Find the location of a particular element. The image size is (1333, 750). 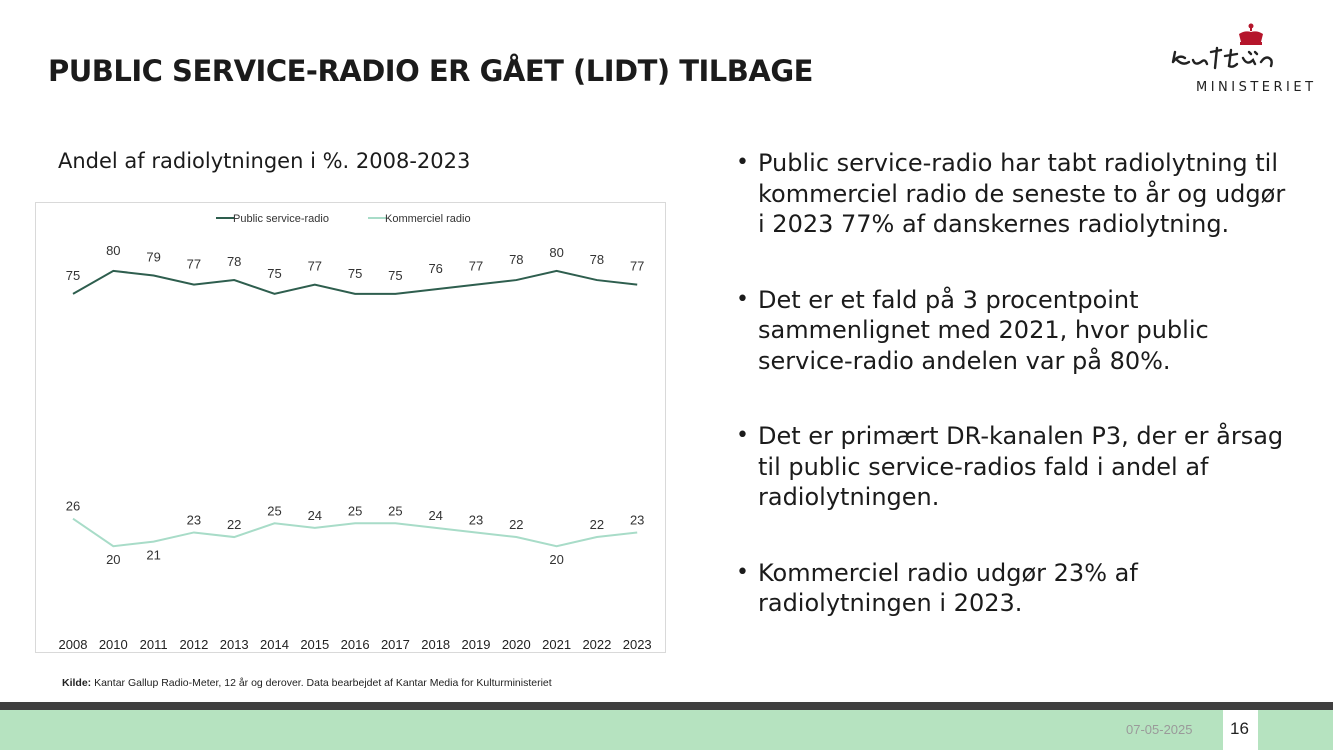

x-tick-label: 2017 is located at coordinates (395, 644).